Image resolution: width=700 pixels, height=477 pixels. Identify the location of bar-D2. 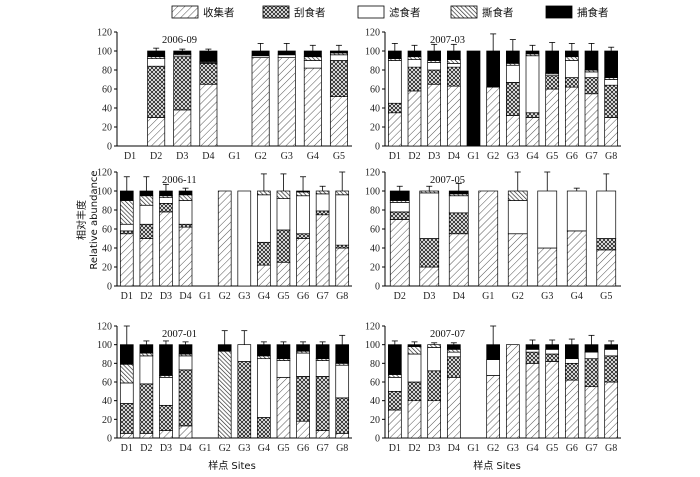
(146, 389).